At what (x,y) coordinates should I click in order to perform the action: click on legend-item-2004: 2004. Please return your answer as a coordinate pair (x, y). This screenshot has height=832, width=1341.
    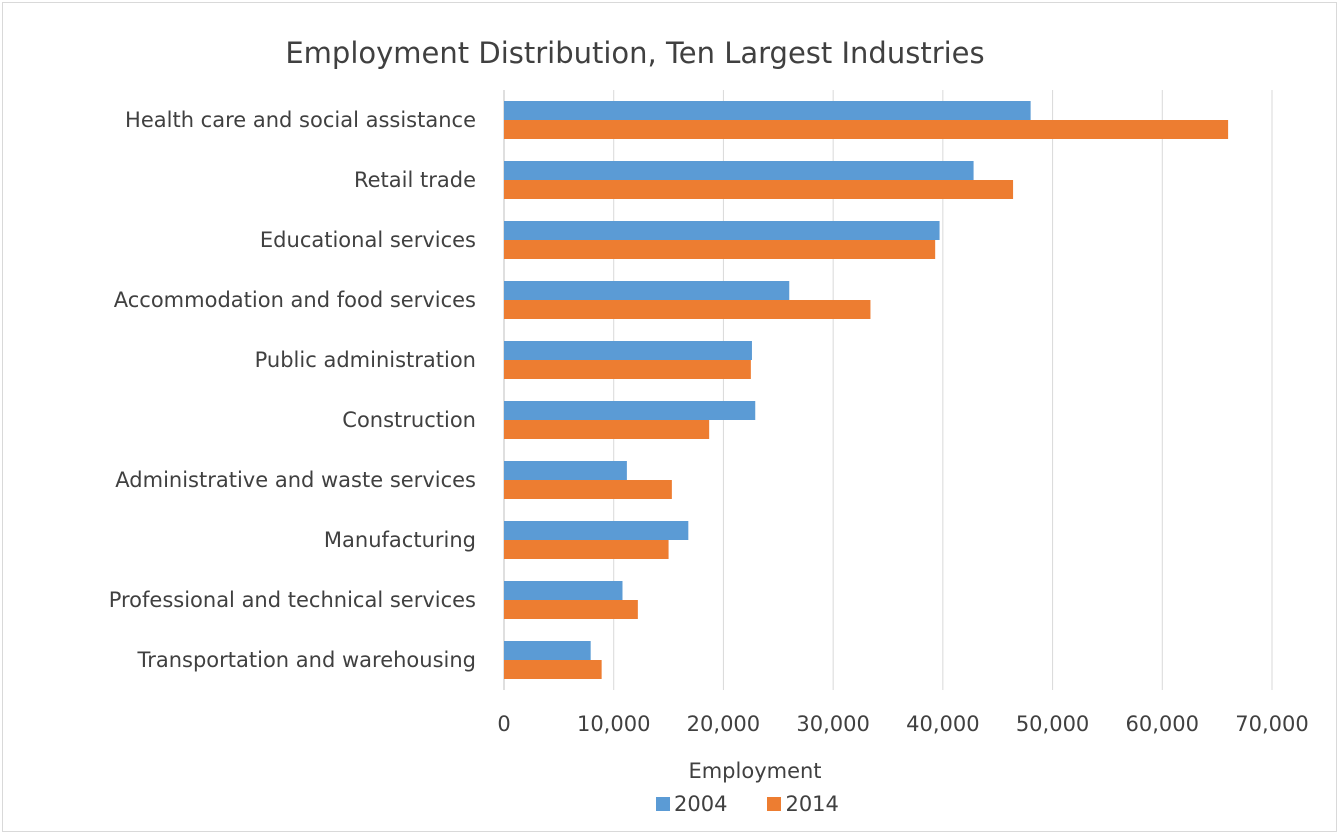
    Looking at the image, I should click on (691, 804).